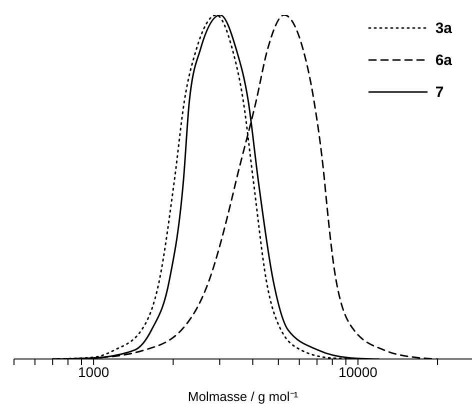  What do you see at coordinates (243, 396) in the screenshot?
I see `x-axis-title: Molmasse / g mol⁻¹` at bounding box center [243, 396].